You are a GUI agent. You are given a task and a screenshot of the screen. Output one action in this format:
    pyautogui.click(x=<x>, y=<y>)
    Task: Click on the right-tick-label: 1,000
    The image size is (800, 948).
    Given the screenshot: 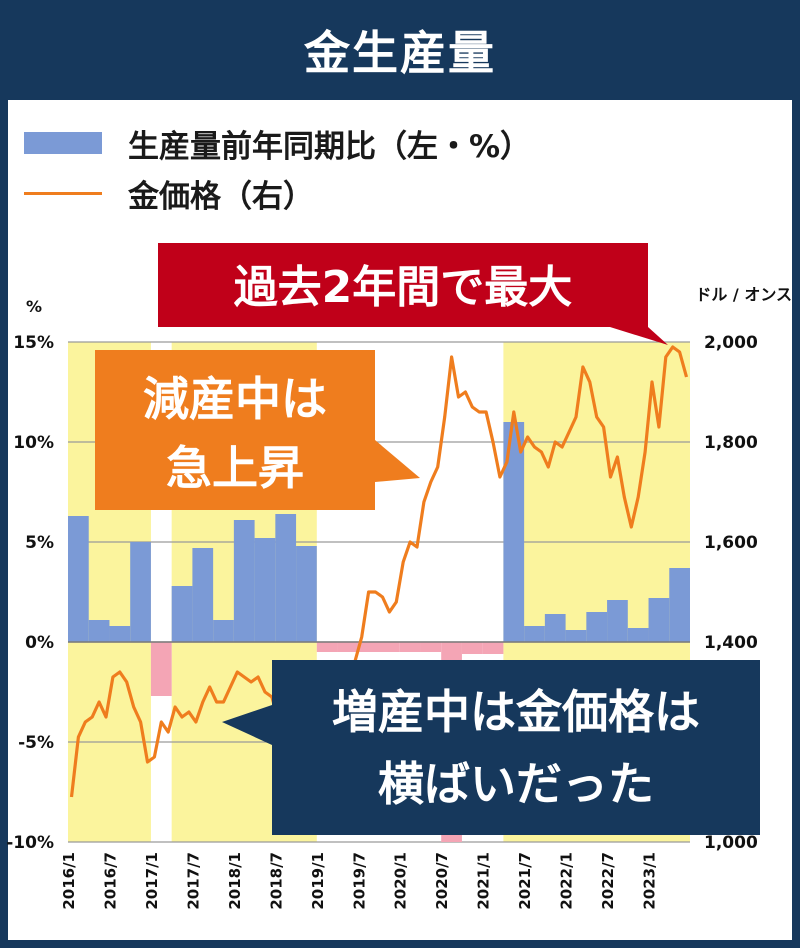 What is the action you would take?
    pyautogui.click(x=731, y=843)
    